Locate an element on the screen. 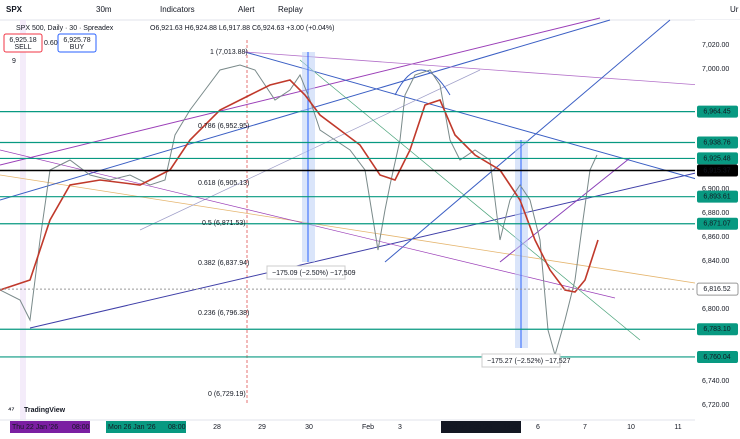  price-tick-label: 7,020.00 is located at coordinates (715, 45).